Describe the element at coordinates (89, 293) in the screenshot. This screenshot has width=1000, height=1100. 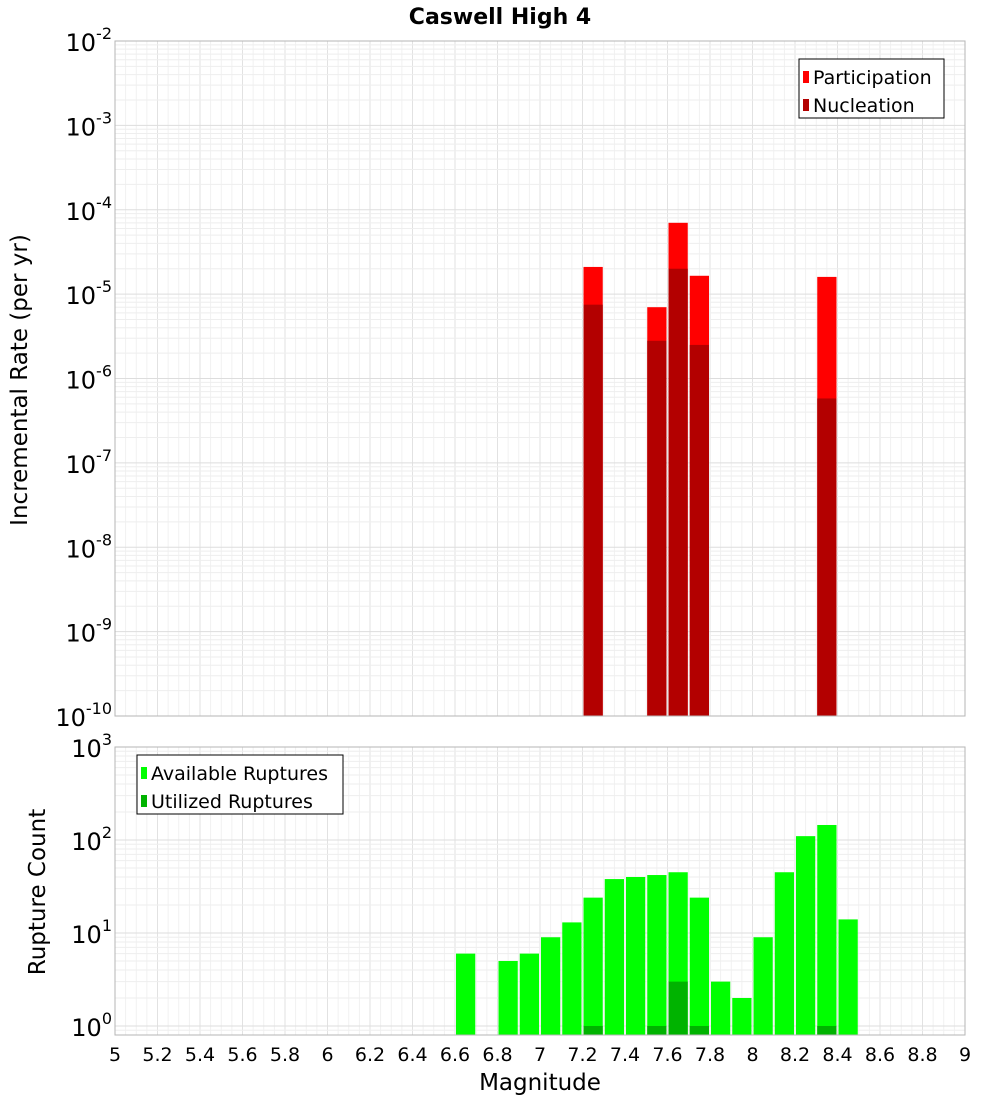
I see `top-y-tick-label: 10⁻⁵` at that location.